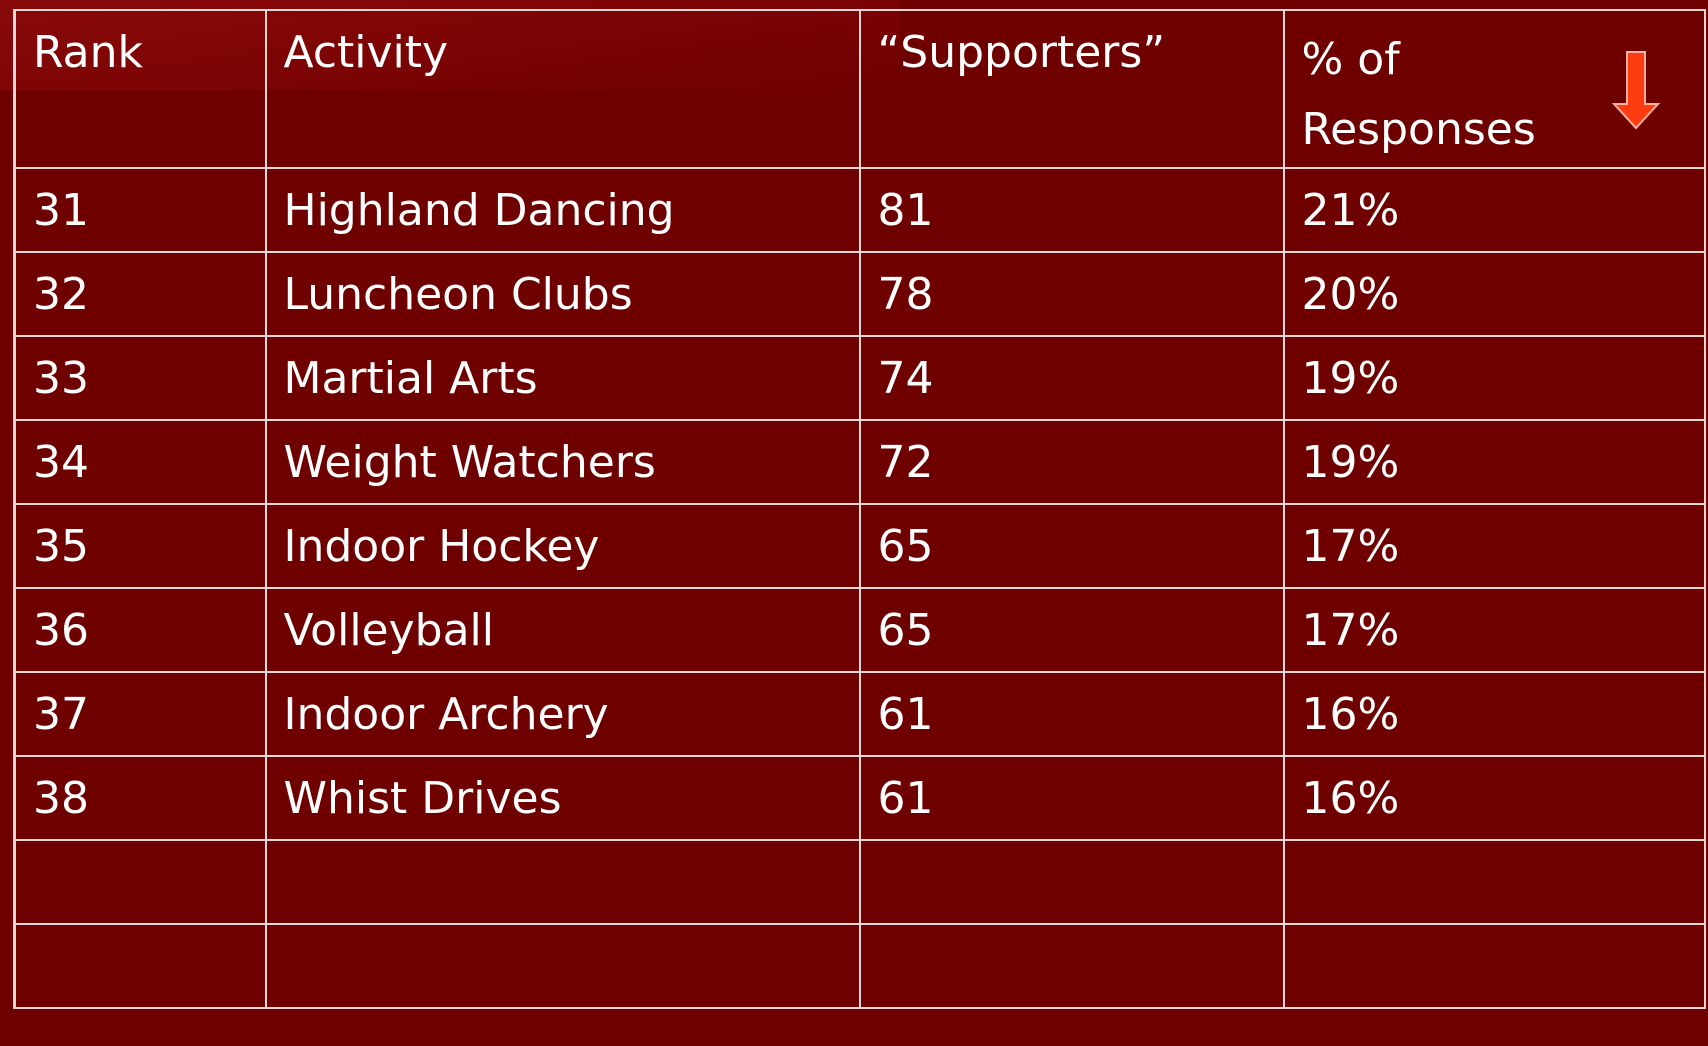 The height and width of the screenshot is (1046, 1708). Describe the element at coordinates (1636, 90) in the screenshot. I see `sort-arrow` at that location.